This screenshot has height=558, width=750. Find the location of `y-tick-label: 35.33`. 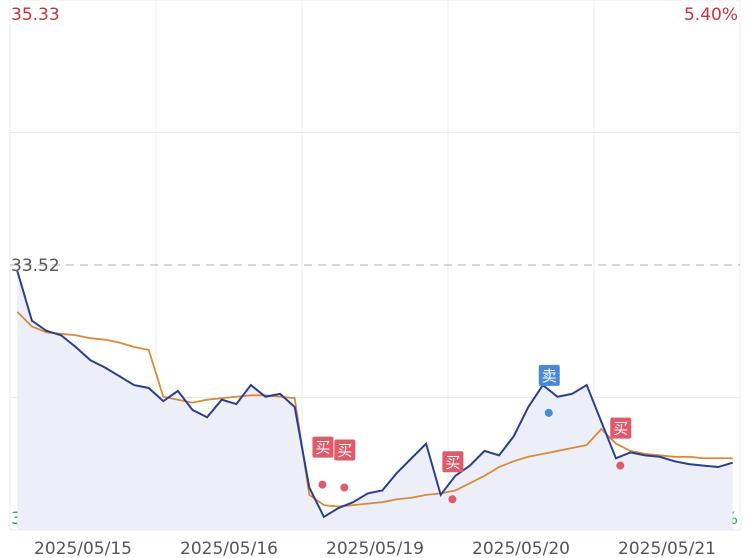

y-tick-label: 35.33 is located at coordinates (35, 15).